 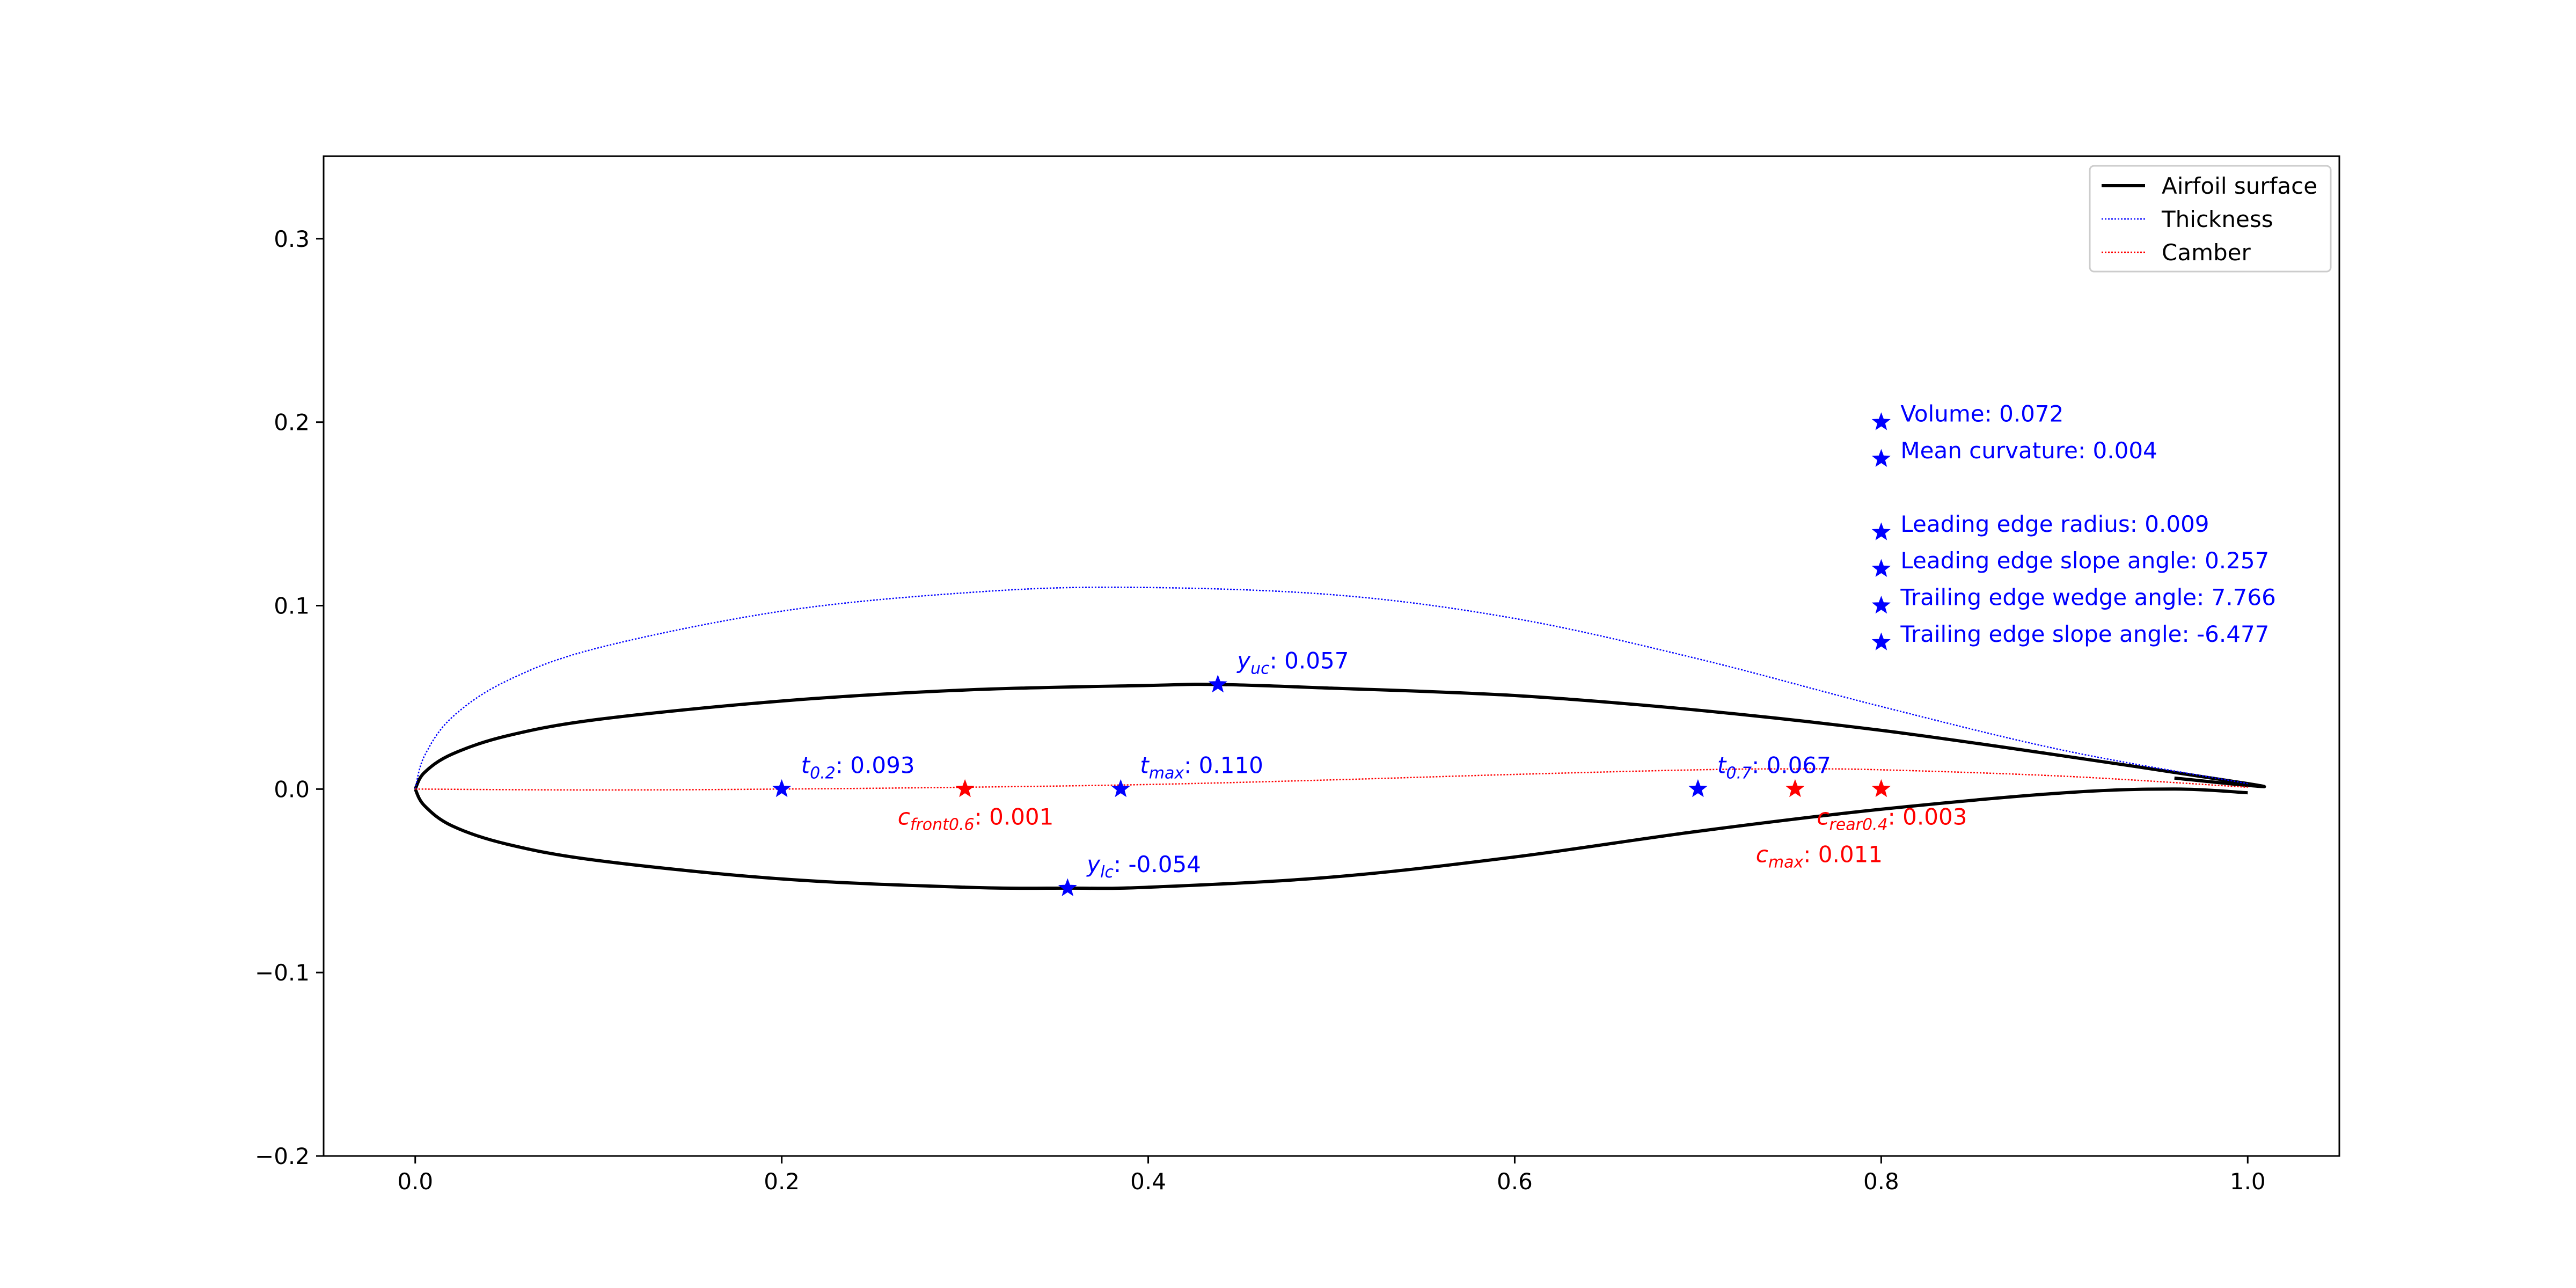 I want to click on legend: Airfoil surface Thickness Camber, so click(x=2210, y=219).